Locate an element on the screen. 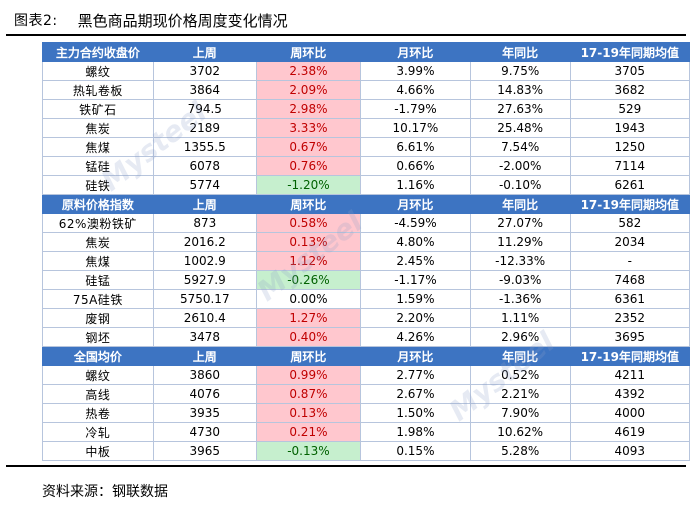  last-week-cell: 6078 is located at coordinates (204, 166).